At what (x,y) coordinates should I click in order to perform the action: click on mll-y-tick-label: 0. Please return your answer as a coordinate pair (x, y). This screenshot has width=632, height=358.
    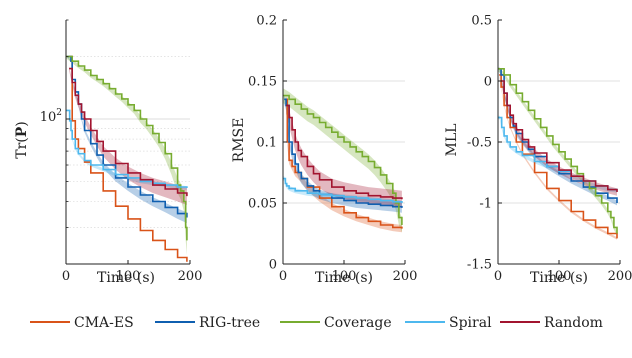
    Looking at the image, I should click on (488, 82).